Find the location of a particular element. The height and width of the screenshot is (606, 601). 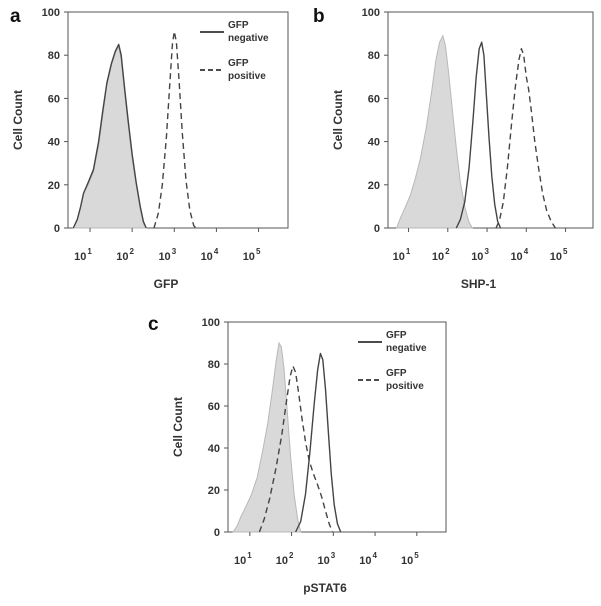

panel-letter: c is located at coordinates (153, 324).